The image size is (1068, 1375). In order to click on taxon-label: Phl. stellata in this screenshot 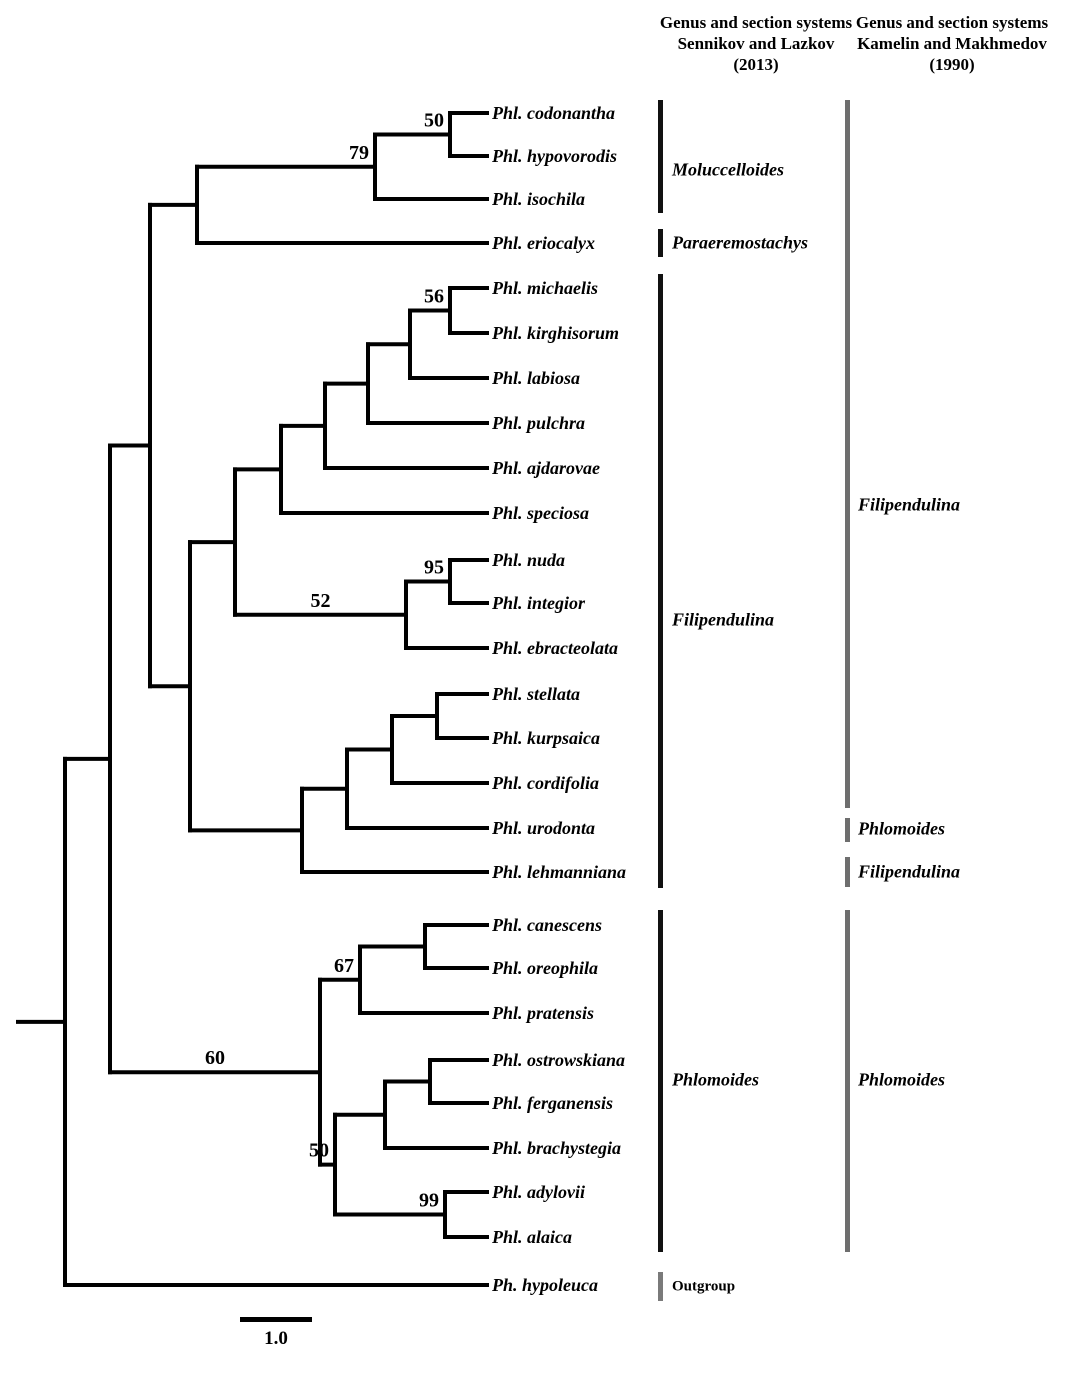, I will do `click(535, 694)`.